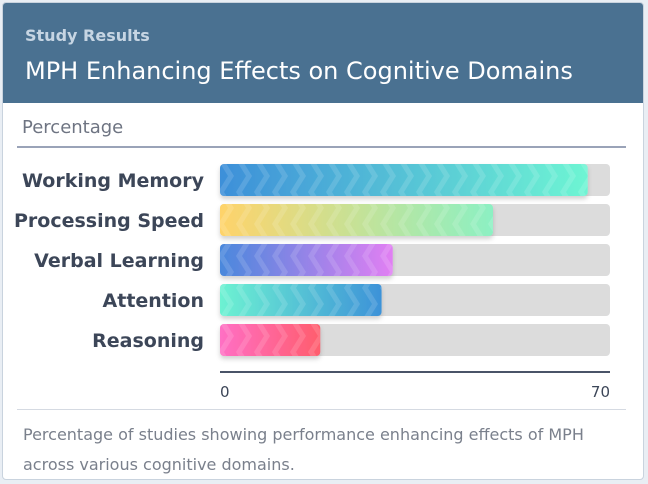 This screenshot has height=484, width=648. What do you see at coordinates (321, 409) in the screenshot?
I see `footer-divider` at bounding box center [321, 409].